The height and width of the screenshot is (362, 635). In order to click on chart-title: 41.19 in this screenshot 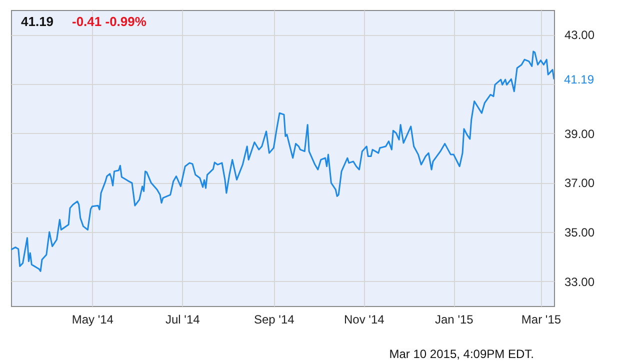, I will do `click(37, 21)`.